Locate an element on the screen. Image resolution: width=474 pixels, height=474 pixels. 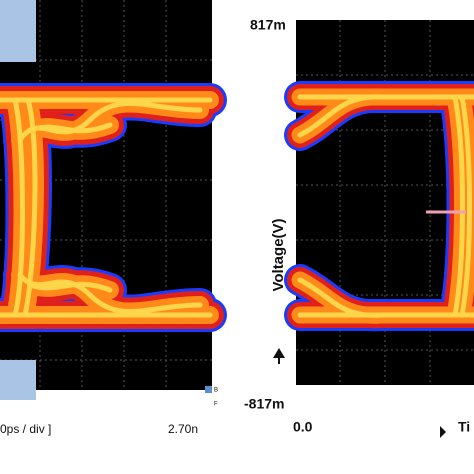
y-max-label: 817m is located at coordinates (268, 25).